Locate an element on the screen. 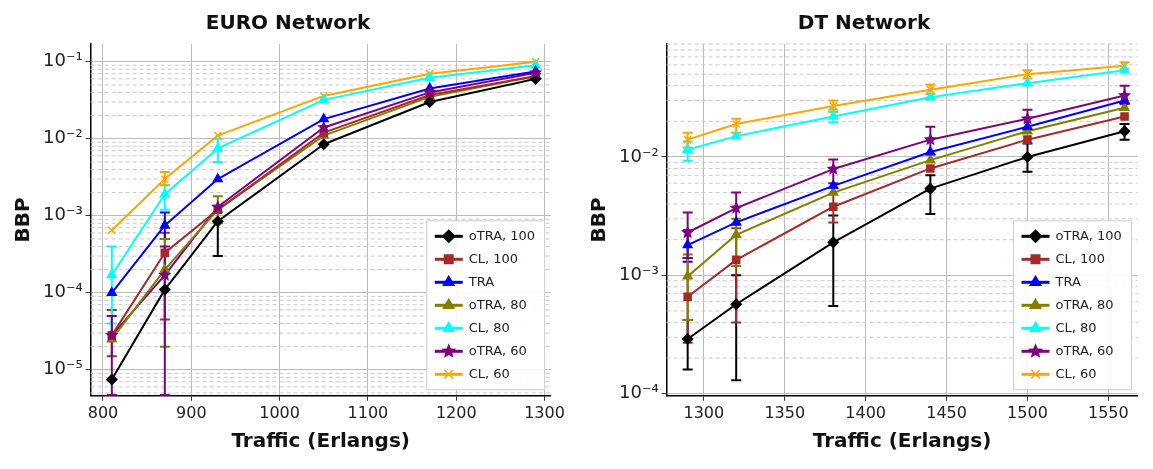 Image resolution: width=1153 pixels, height=469 pixels. x-tick-label: 1500 is located at coordinates (1027, 412).